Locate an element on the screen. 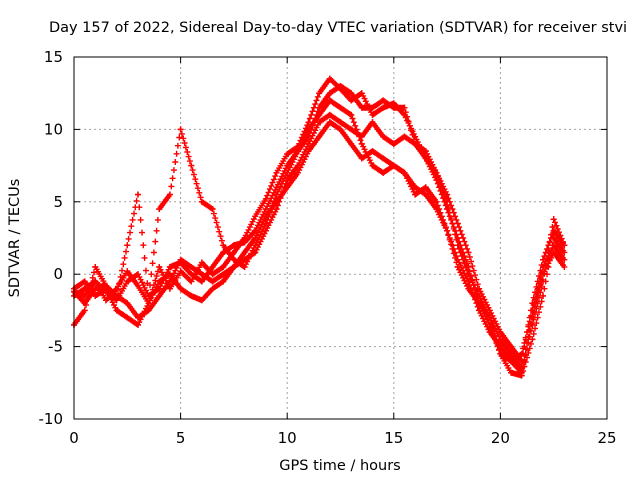 The image size is (640, 480). x-tick-label: 0 is located at coordinates (74, 438).